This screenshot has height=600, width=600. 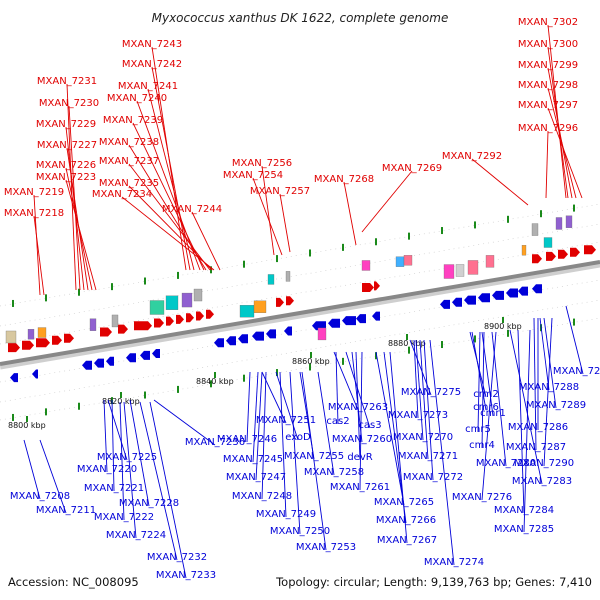 I want to click on gene-label: cmr1, so click(x=493, y=413).